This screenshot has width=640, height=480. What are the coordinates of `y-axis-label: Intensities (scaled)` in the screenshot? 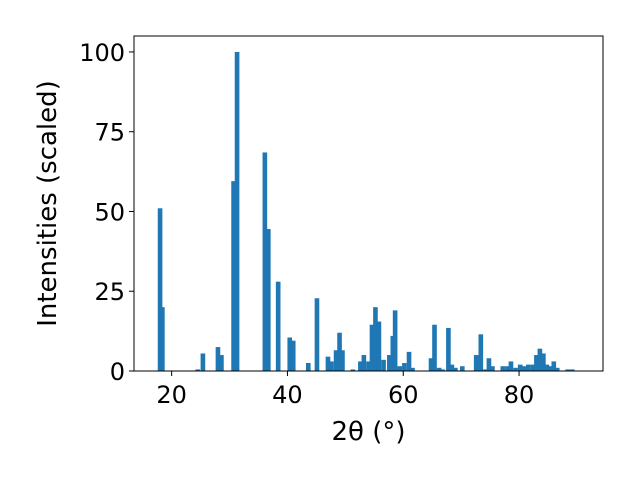 It's located at (48, 203).